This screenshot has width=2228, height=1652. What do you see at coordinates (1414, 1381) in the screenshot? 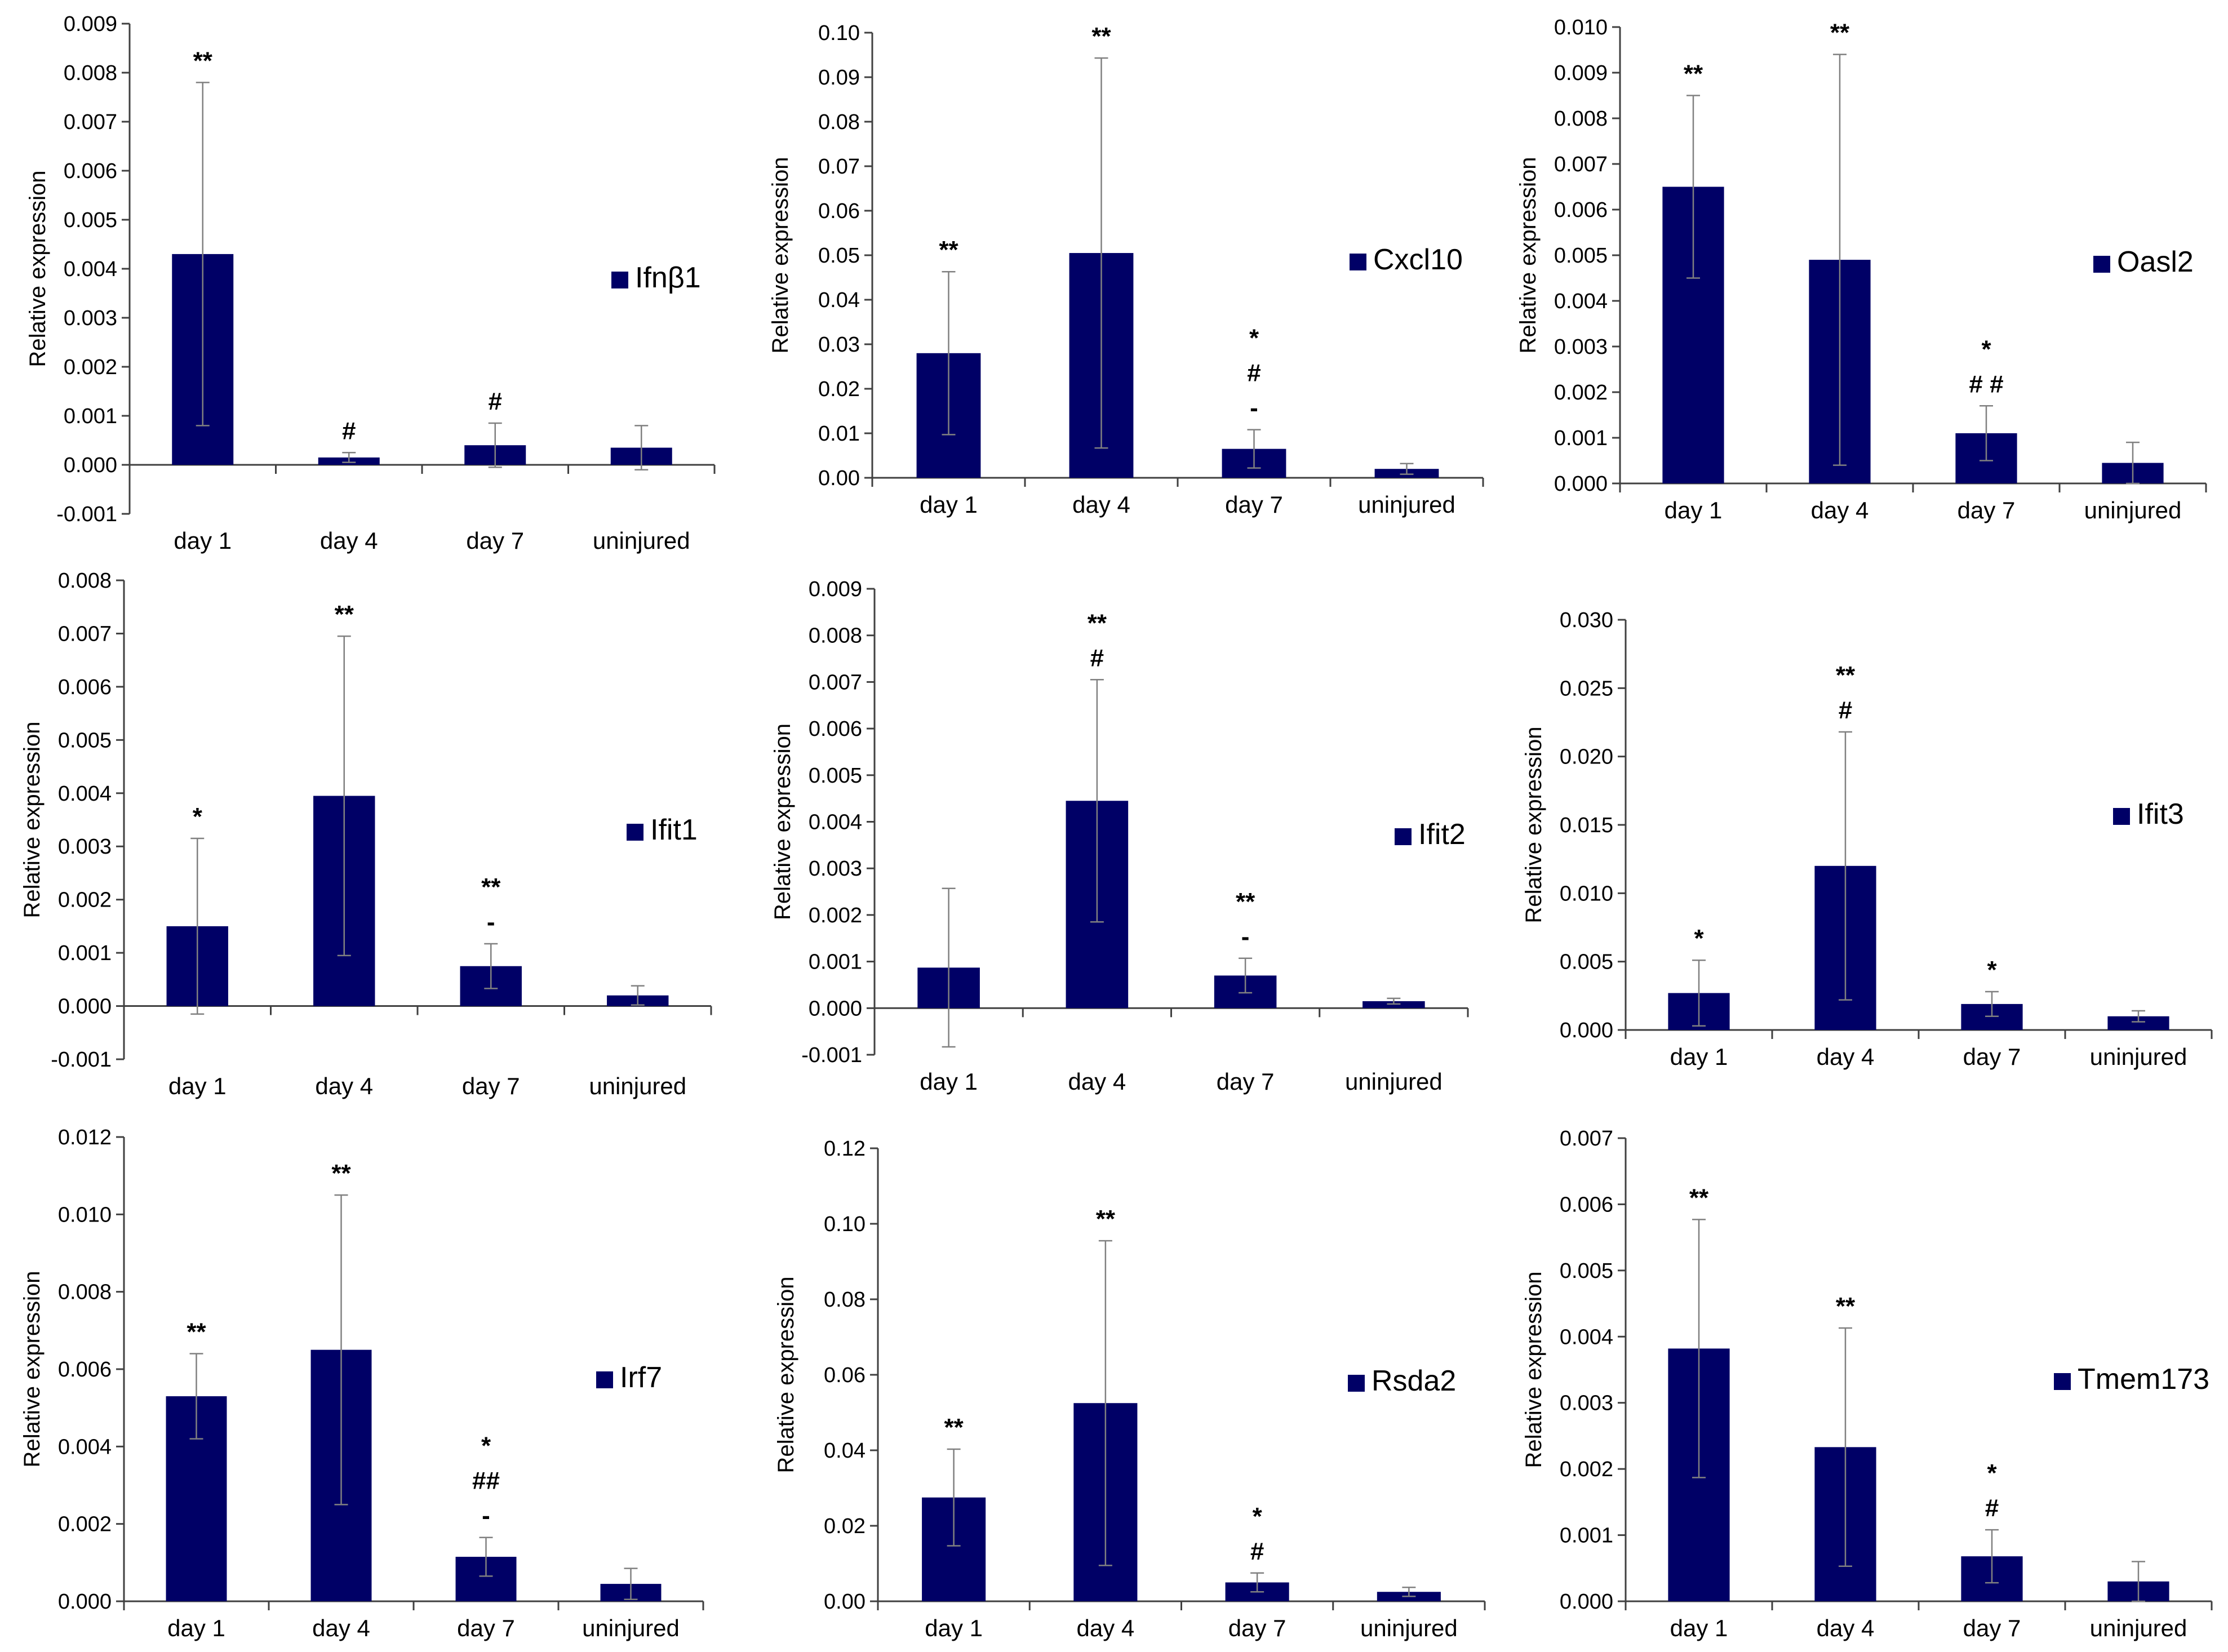
I see `legend-label: Rsda2` at bounding box center [1414, 1381].